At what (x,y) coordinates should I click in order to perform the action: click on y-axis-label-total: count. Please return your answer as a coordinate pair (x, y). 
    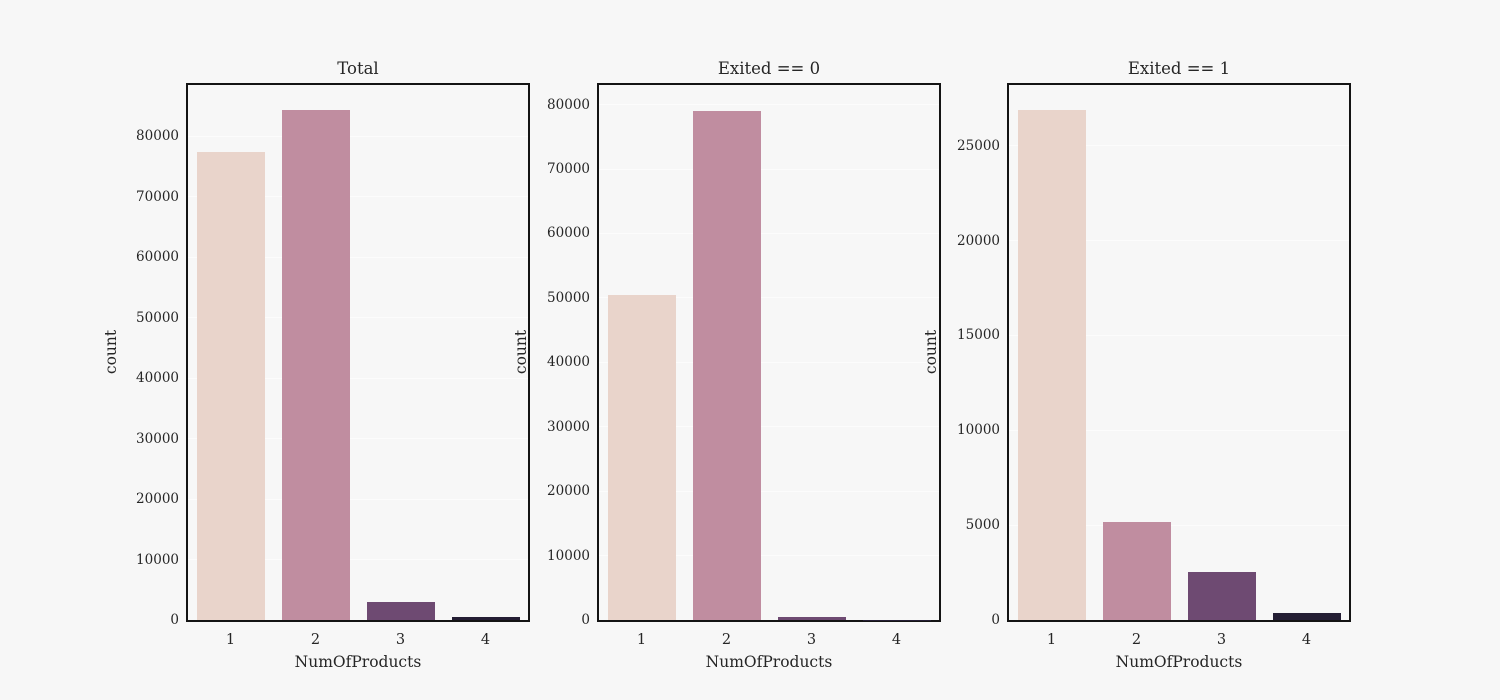
    Looking at the image, I should click on (111, 352).